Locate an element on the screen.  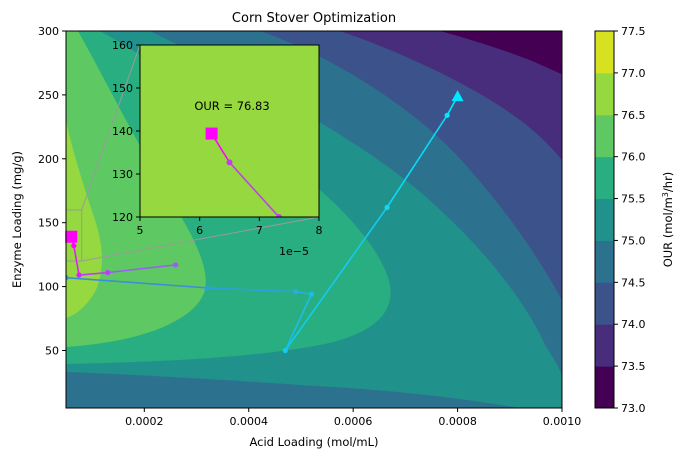
colorbar-frame is located at coordinates (604, 219).